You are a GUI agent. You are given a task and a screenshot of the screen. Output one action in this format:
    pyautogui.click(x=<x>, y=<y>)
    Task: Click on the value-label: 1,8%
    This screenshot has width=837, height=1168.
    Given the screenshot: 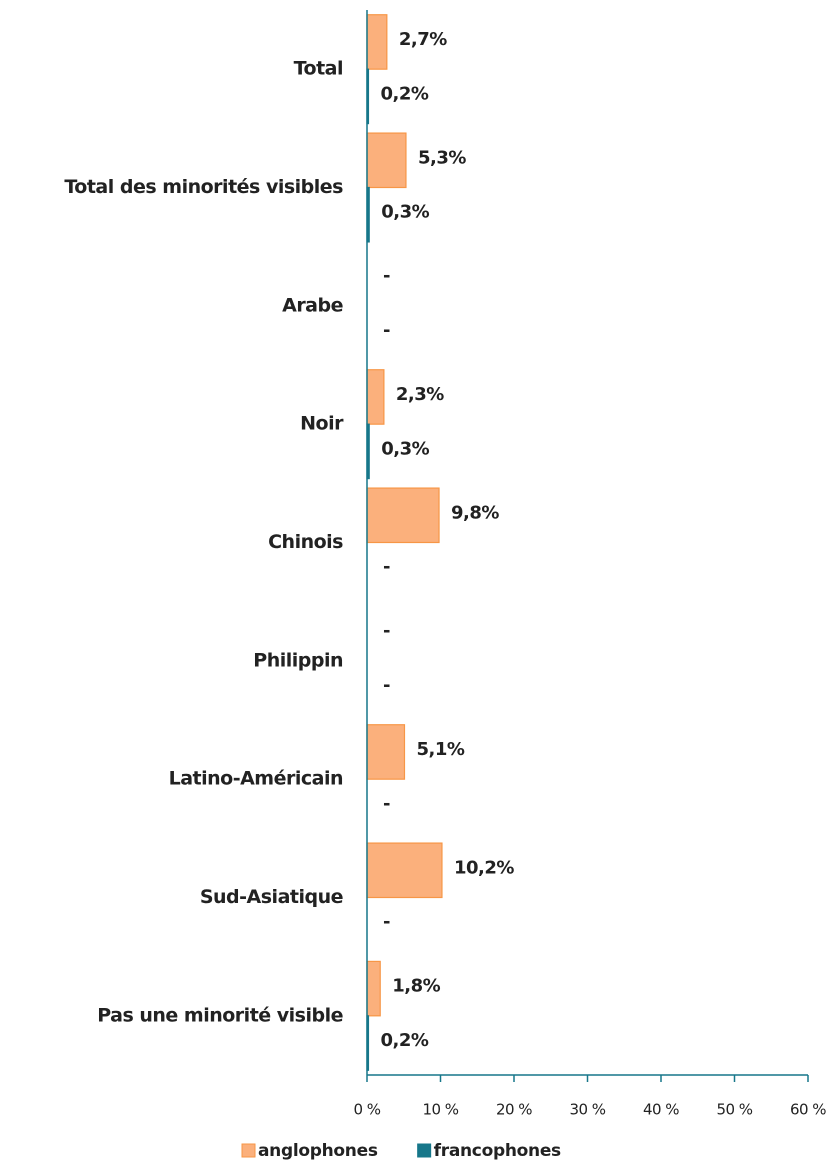 What is the action you would take?
    pyautogui.click(x=416, y=986)
    